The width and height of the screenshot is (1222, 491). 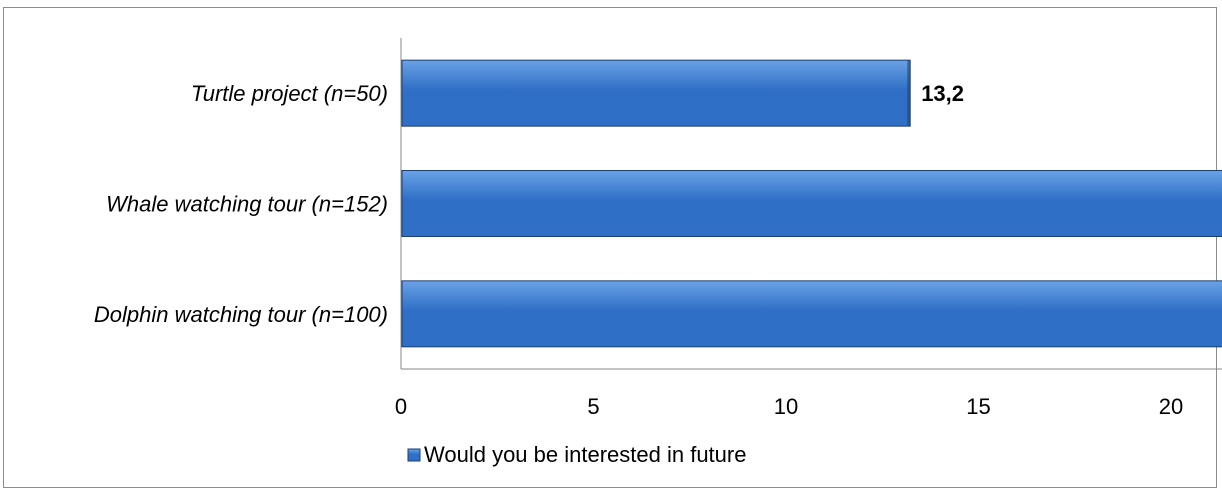 I want to click on x-tick-label: 15, so click(x=978, y=406).